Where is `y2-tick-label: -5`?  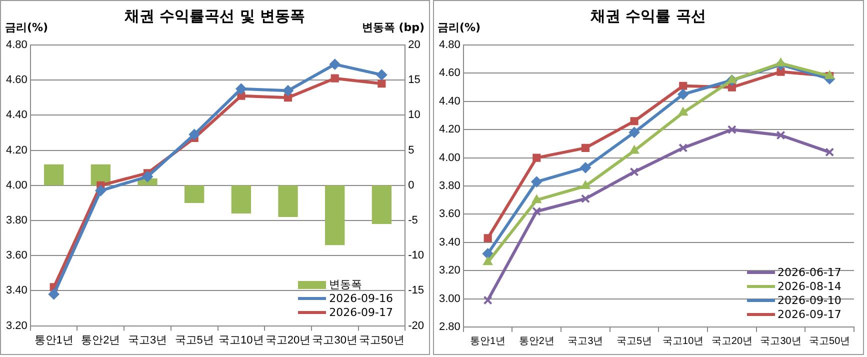 y2-tick-label: -5 is located at coordinates (413, 220).